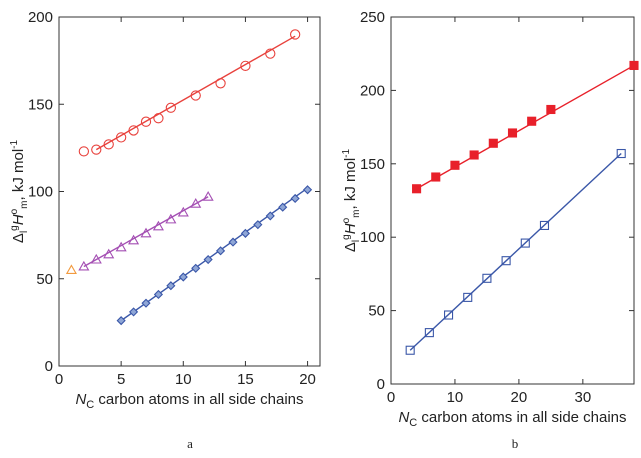 Image resolution: width=641 pixels, height=458 pixels. What do you see at coordinates (582, 397) in the screenshot?
I see `x-tick-label: 30` at bounding box center [582, 397].